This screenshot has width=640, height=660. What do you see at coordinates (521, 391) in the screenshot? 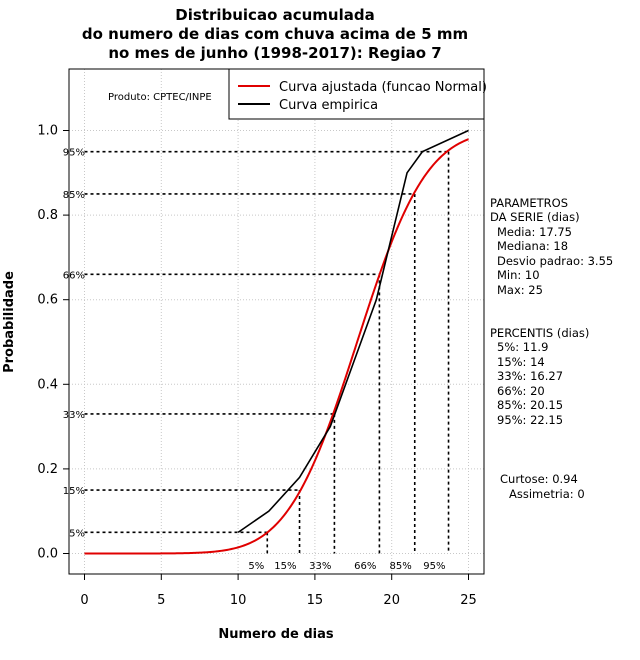
I see `percentil-66: 66%: 20` at bounding box center [521, 391].